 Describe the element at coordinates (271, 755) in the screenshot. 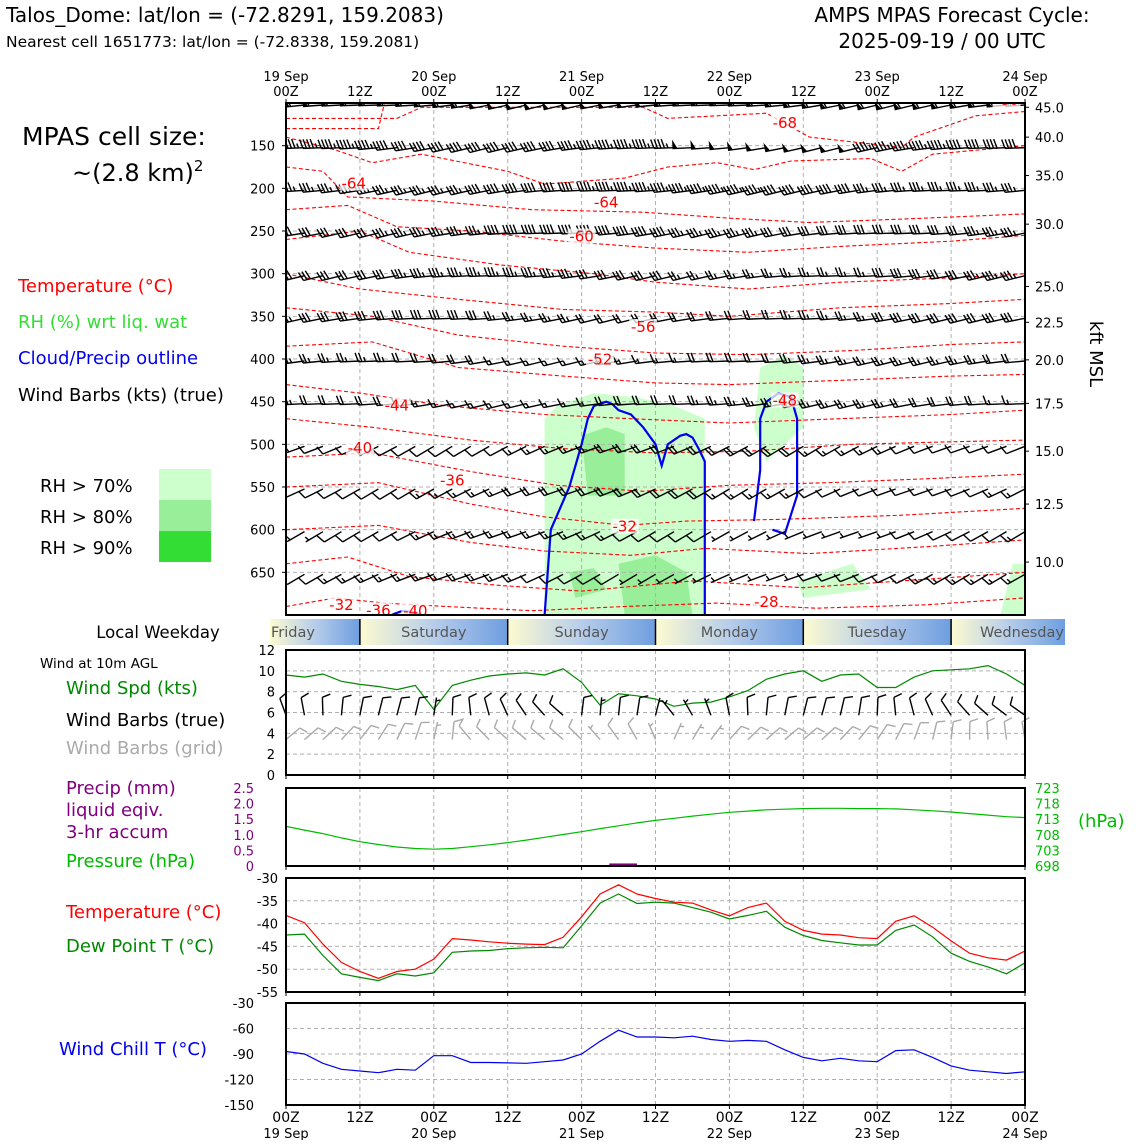

I see `wind-tick: 2` at that location.